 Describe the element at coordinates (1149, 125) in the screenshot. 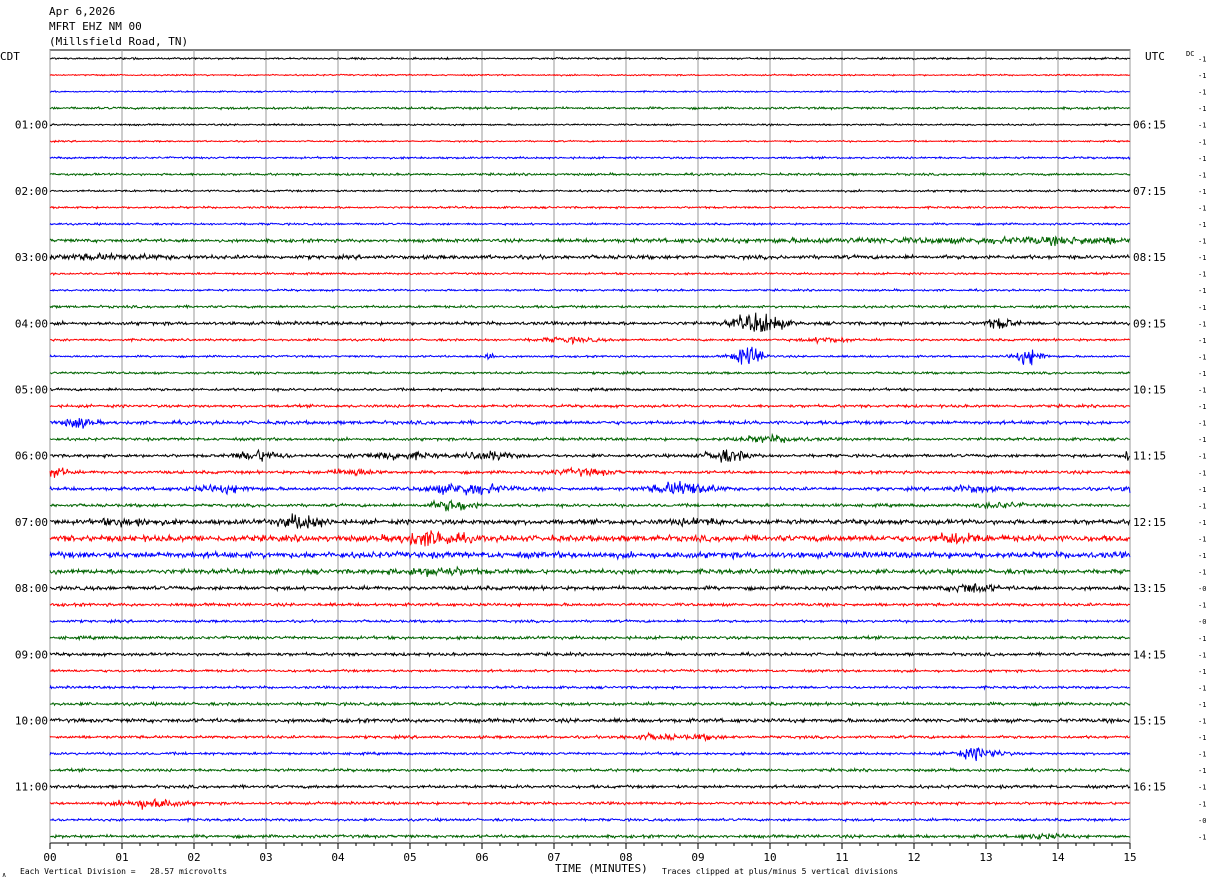

I see `right-time-label: 06:15` at that location.